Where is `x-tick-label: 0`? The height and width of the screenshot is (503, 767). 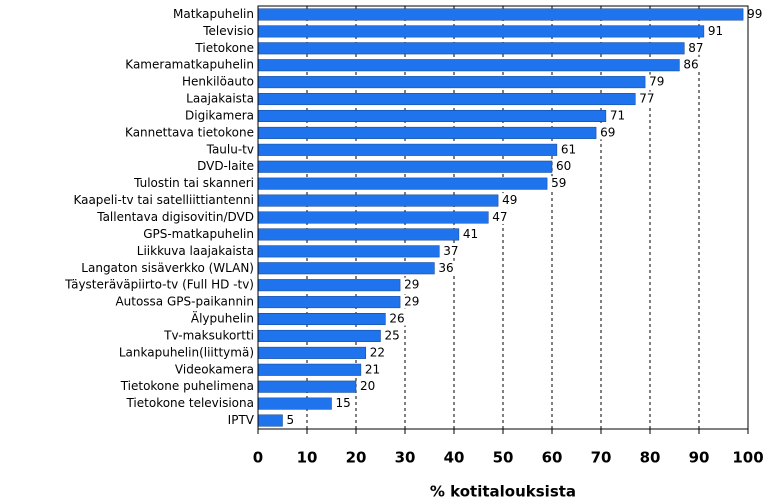
x-tick-label: 0 is located at coordinates (258, 458).